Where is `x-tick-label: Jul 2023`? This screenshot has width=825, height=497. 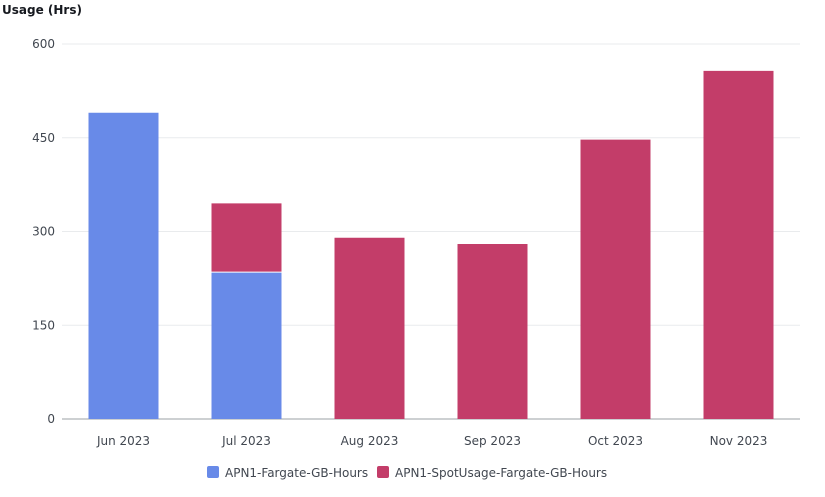
x-tick-label: Jul 2023 is located at coordinates (246, 441).